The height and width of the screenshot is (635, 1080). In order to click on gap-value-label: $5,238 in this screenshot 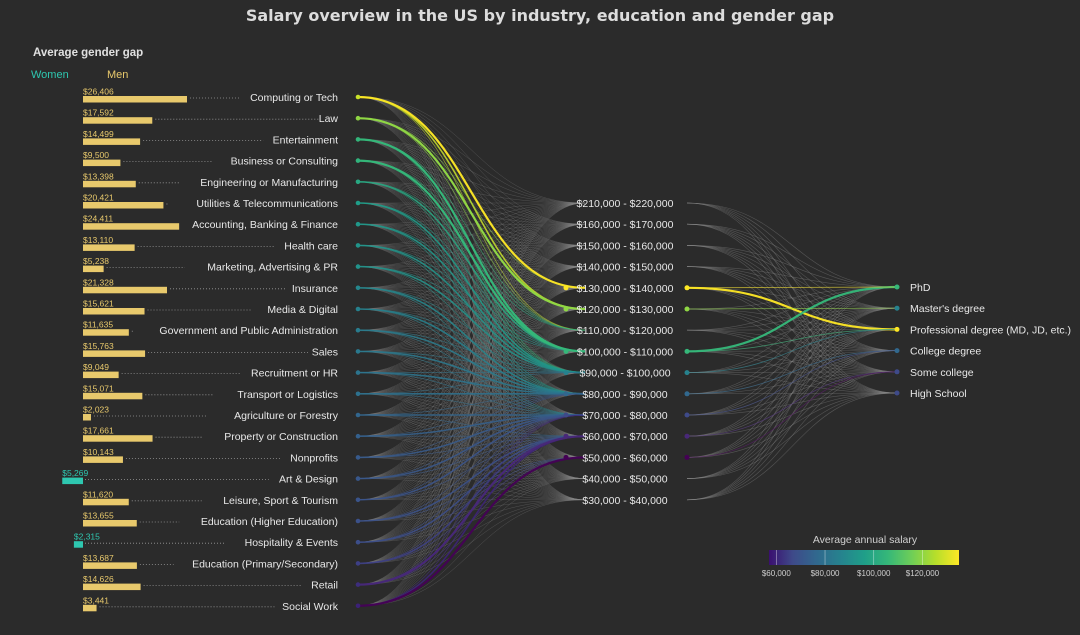, I will do `click(96, 261)`.